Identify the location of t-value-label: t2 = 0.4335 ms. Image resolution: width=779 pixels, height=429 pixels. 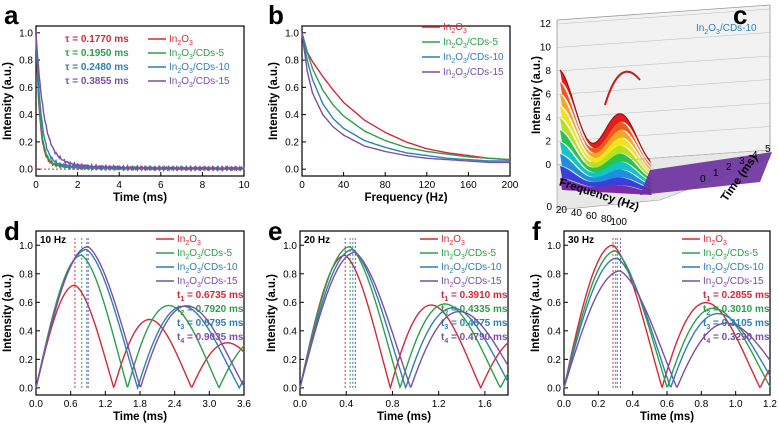
(474, 310).